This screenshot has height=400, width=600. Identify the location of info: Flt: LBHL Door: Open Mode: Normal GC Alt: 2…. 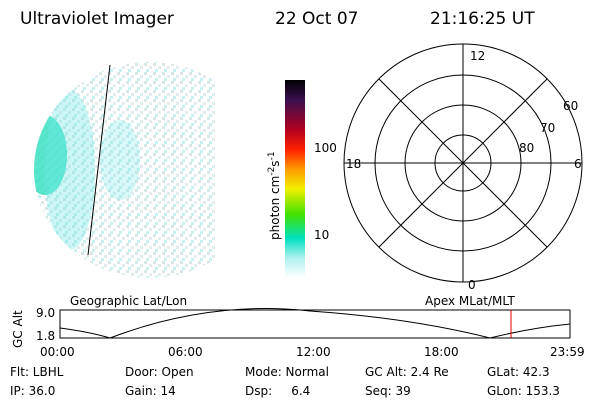
(285, 381).